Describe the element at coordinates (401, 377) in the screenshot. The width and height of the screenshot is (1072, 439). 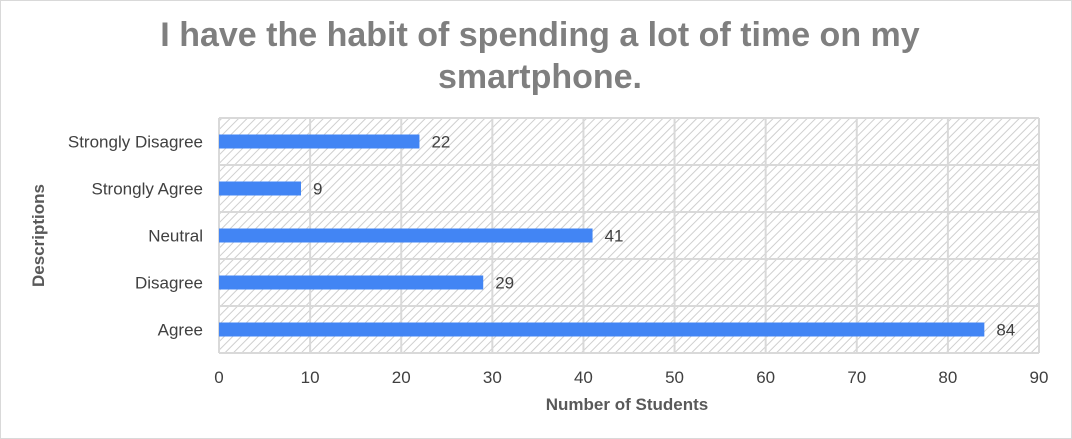
I see `x-tick-label: 20` at that location.